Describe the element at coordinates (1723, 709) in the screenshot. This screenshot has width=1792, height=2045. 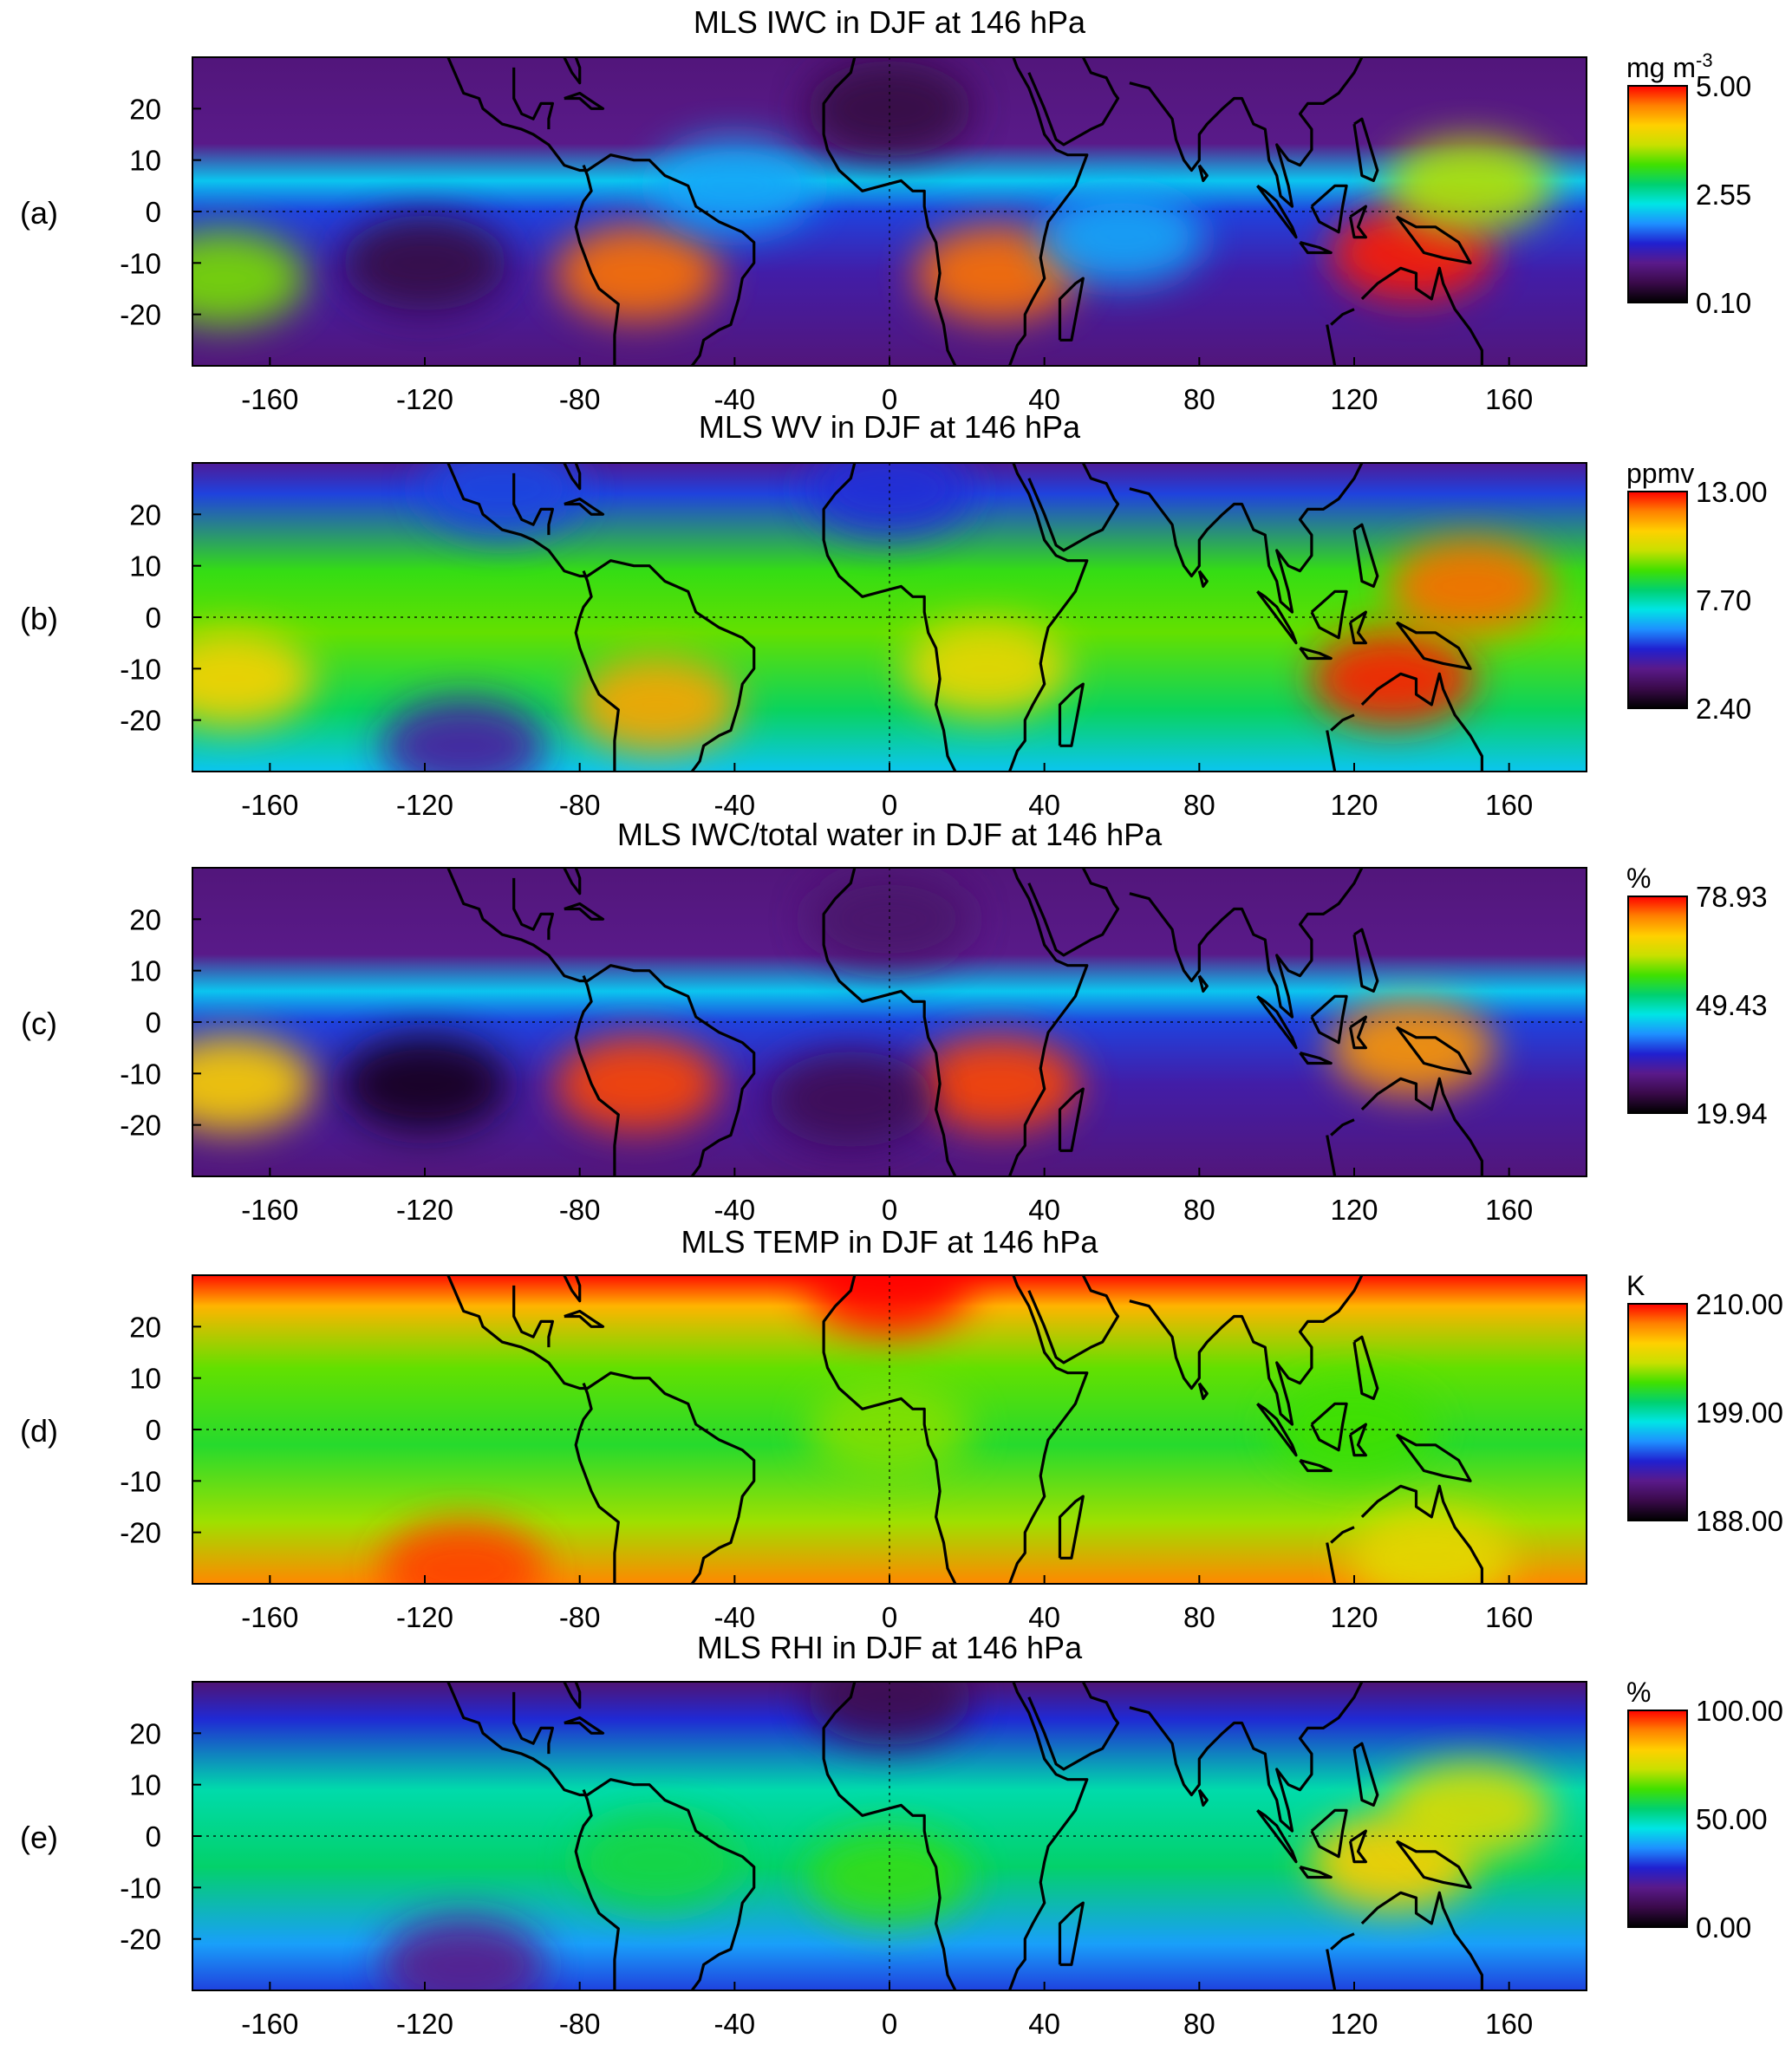
I see `colorbar-tick-label: 2.40` at that location.